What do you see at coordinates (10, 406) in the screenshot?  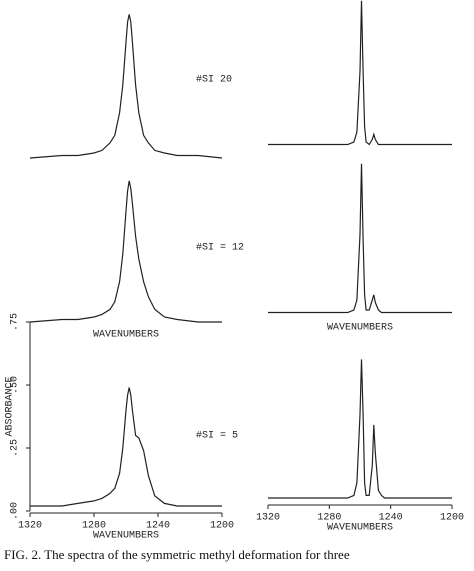 I see `y-axis-label: ABSORBANCE` at bounding box center [10, 406].